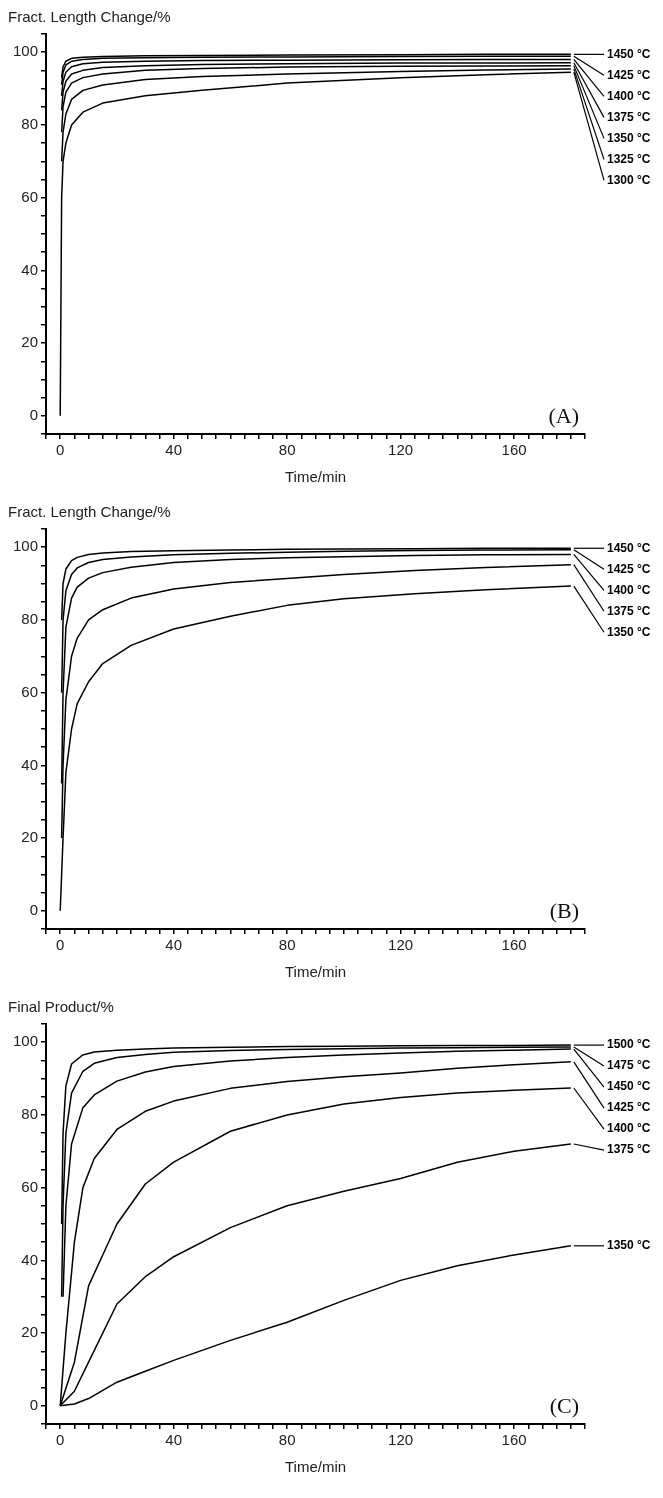 The width and height of the screenshot is (663, 1498). What do you see at coordinates (629, 1086) in the screenshot?
I see `text: 1450 °C` at bounding box center [629, 1086].